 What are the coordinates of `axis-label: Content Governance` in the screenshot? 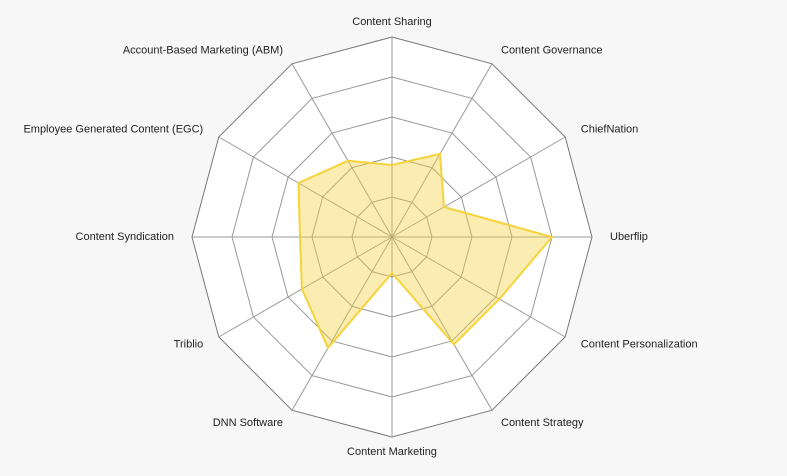 It's located at (552, 51).